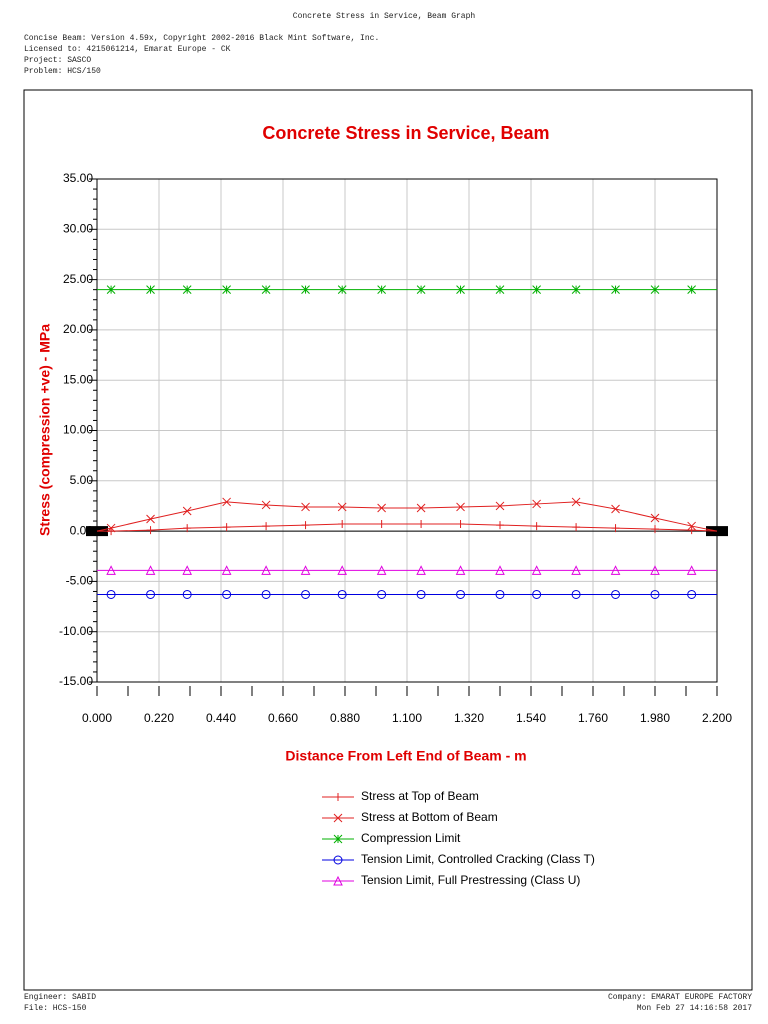 The width and height of the screenshot is (768, 1024). I want to click on x-tick-label: 1.540, so click(531, 718).